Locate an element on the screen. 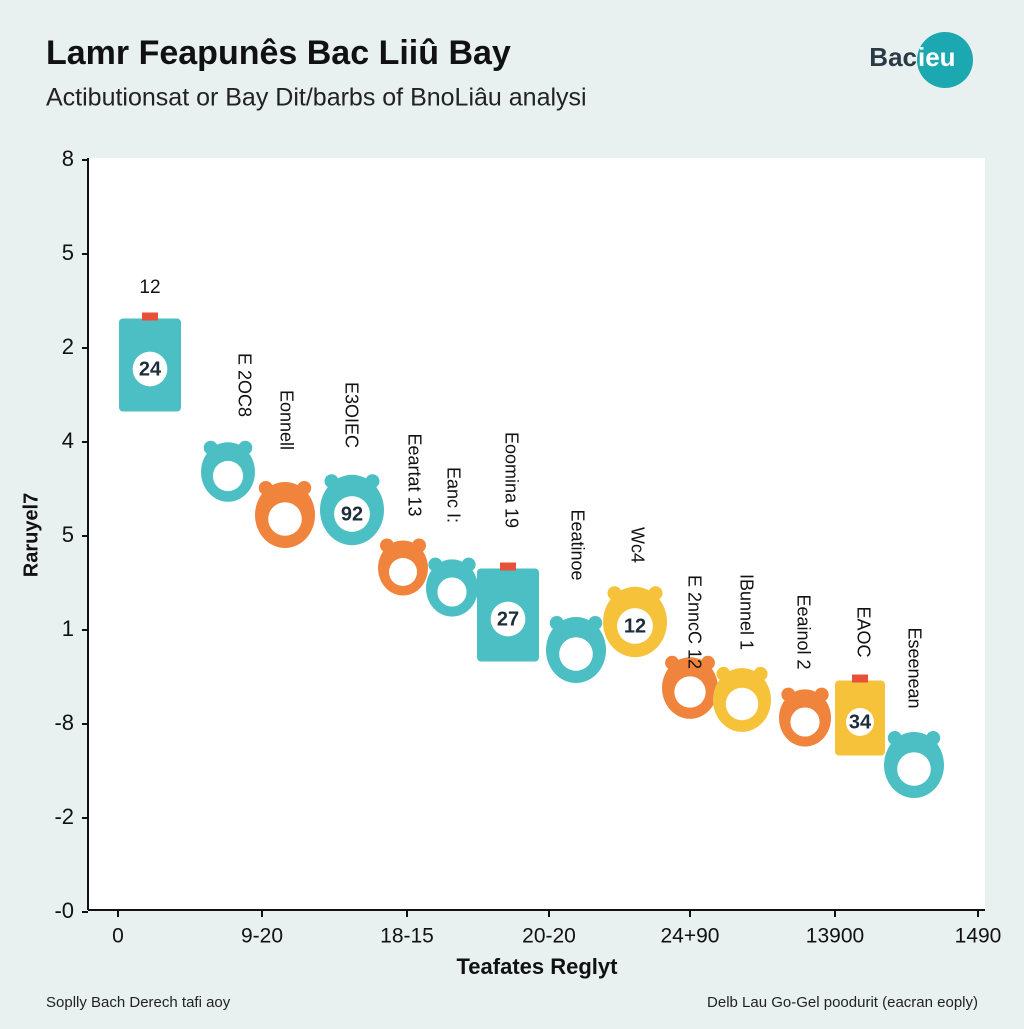 The width and height of the screenshot is (1024, 1029). item-label: Eseenean is located at coordinates (914, 667).